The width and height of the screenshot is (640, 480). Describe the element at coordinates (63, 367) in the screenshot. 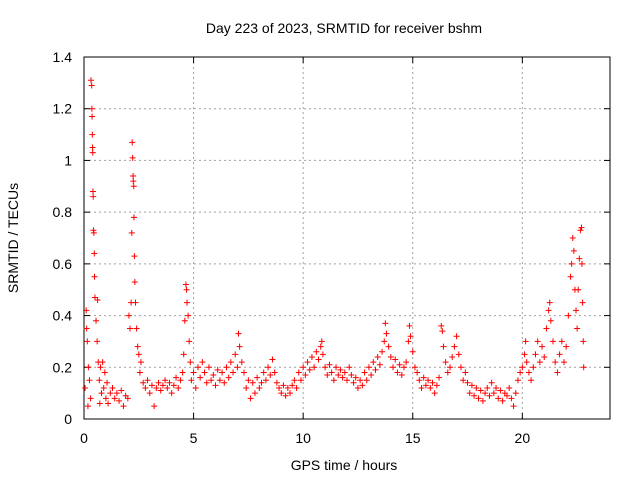

I see `y-tick-label: 0.2` at that location.